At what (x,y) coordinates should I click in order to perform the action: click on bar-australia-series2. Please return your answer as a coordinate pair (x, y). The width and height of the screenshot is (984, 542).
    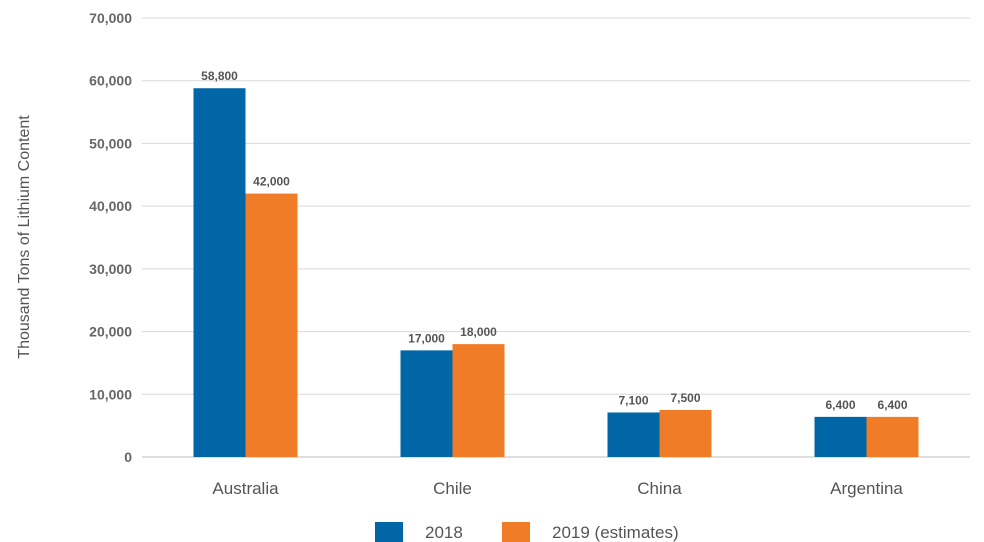
    Looking at the image, I should click on (271, 325).